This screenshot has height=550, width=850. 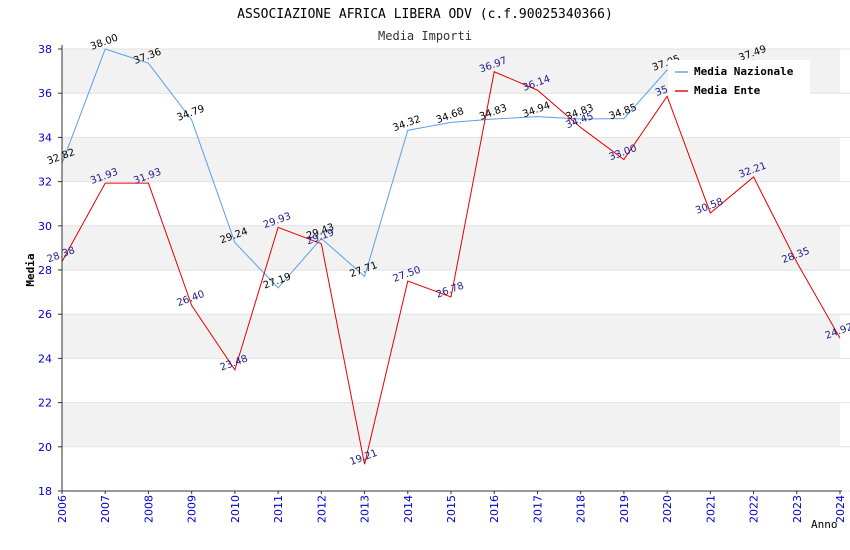 I want to click on y-axis-label: Media, so click(x=30, y=269).